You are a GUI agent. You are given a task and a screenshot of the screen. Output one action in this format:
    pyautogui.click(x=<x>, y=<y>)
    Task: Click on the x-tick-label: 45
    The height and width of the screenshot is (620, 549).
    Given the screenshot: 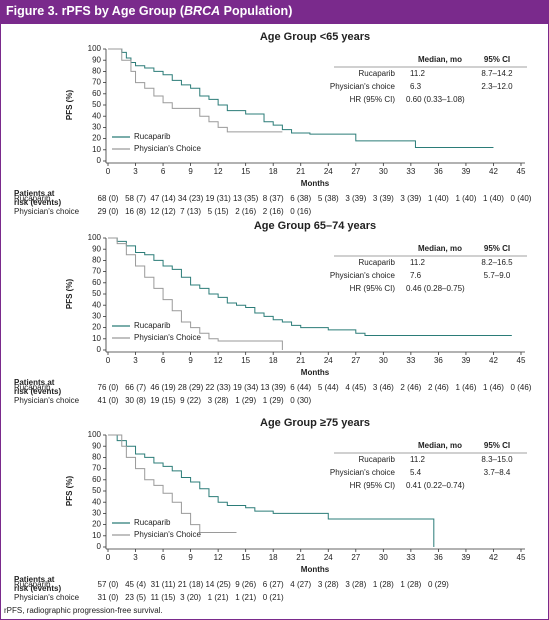 What is the action you would take?
    pyautogui.click(x=521, y=557)
    